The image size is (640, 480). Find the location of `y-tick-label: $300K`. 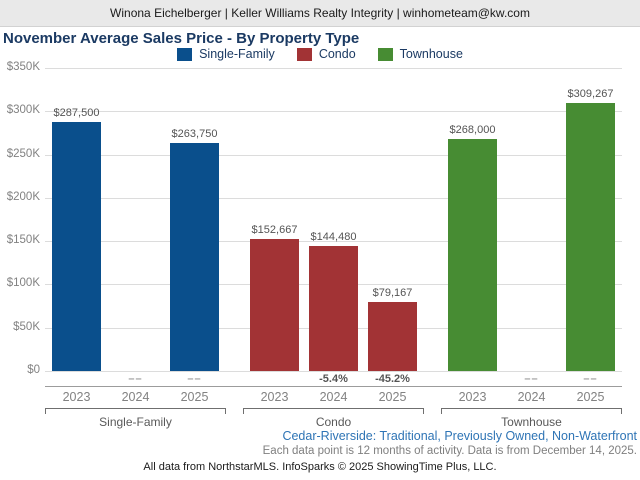

y-tick-label: $300K is located at coordinates (23, 110).